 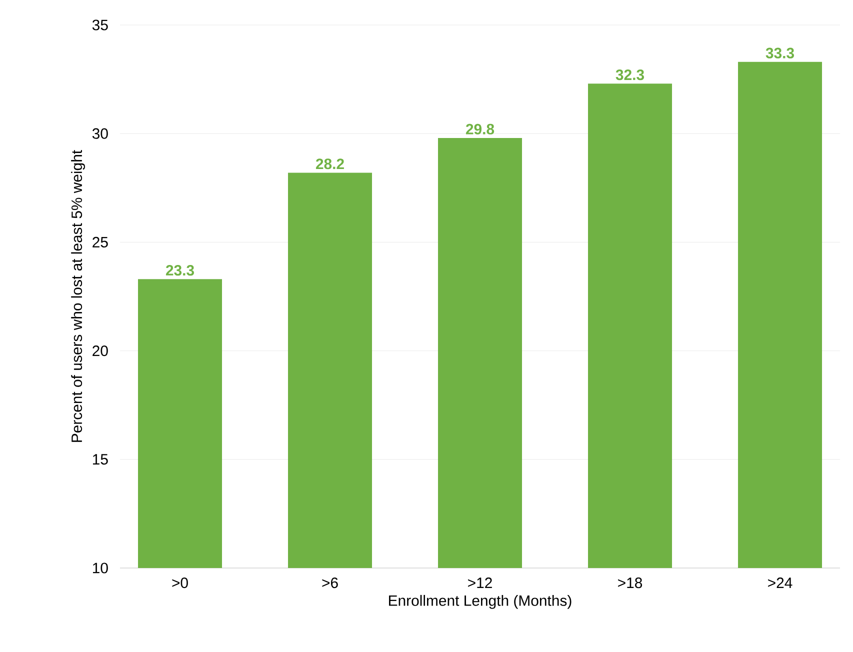 I want to click on y-tick-label: 35, so click(x=100, y=25).